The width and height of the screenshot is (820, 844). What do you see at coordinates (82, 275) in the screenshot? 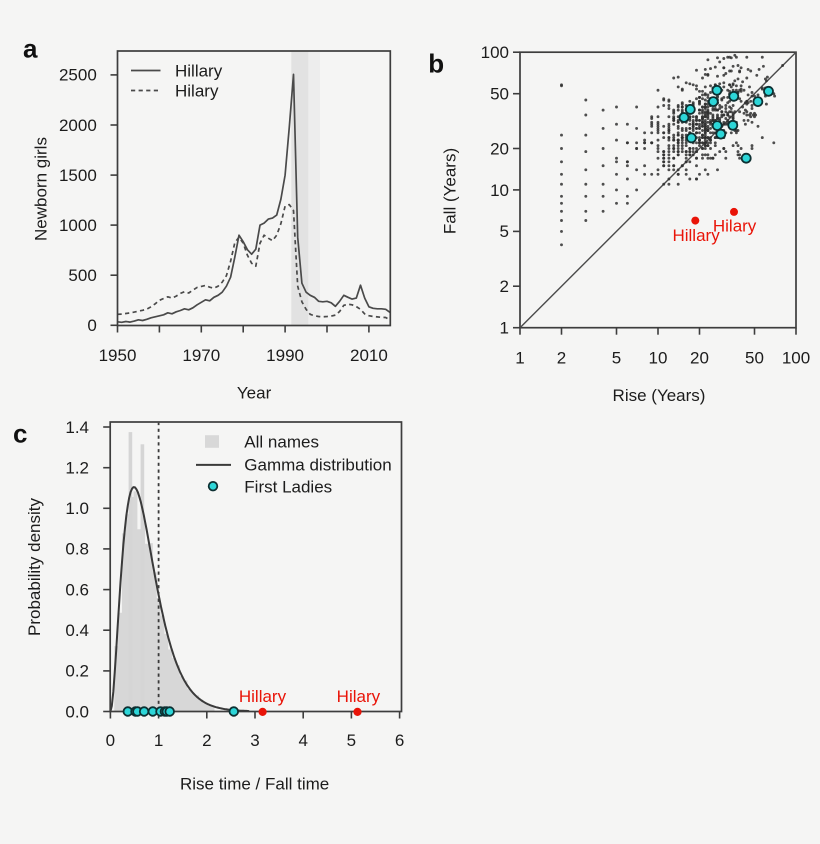
I see `svg-text: 500` at bounding box center [82, 275].